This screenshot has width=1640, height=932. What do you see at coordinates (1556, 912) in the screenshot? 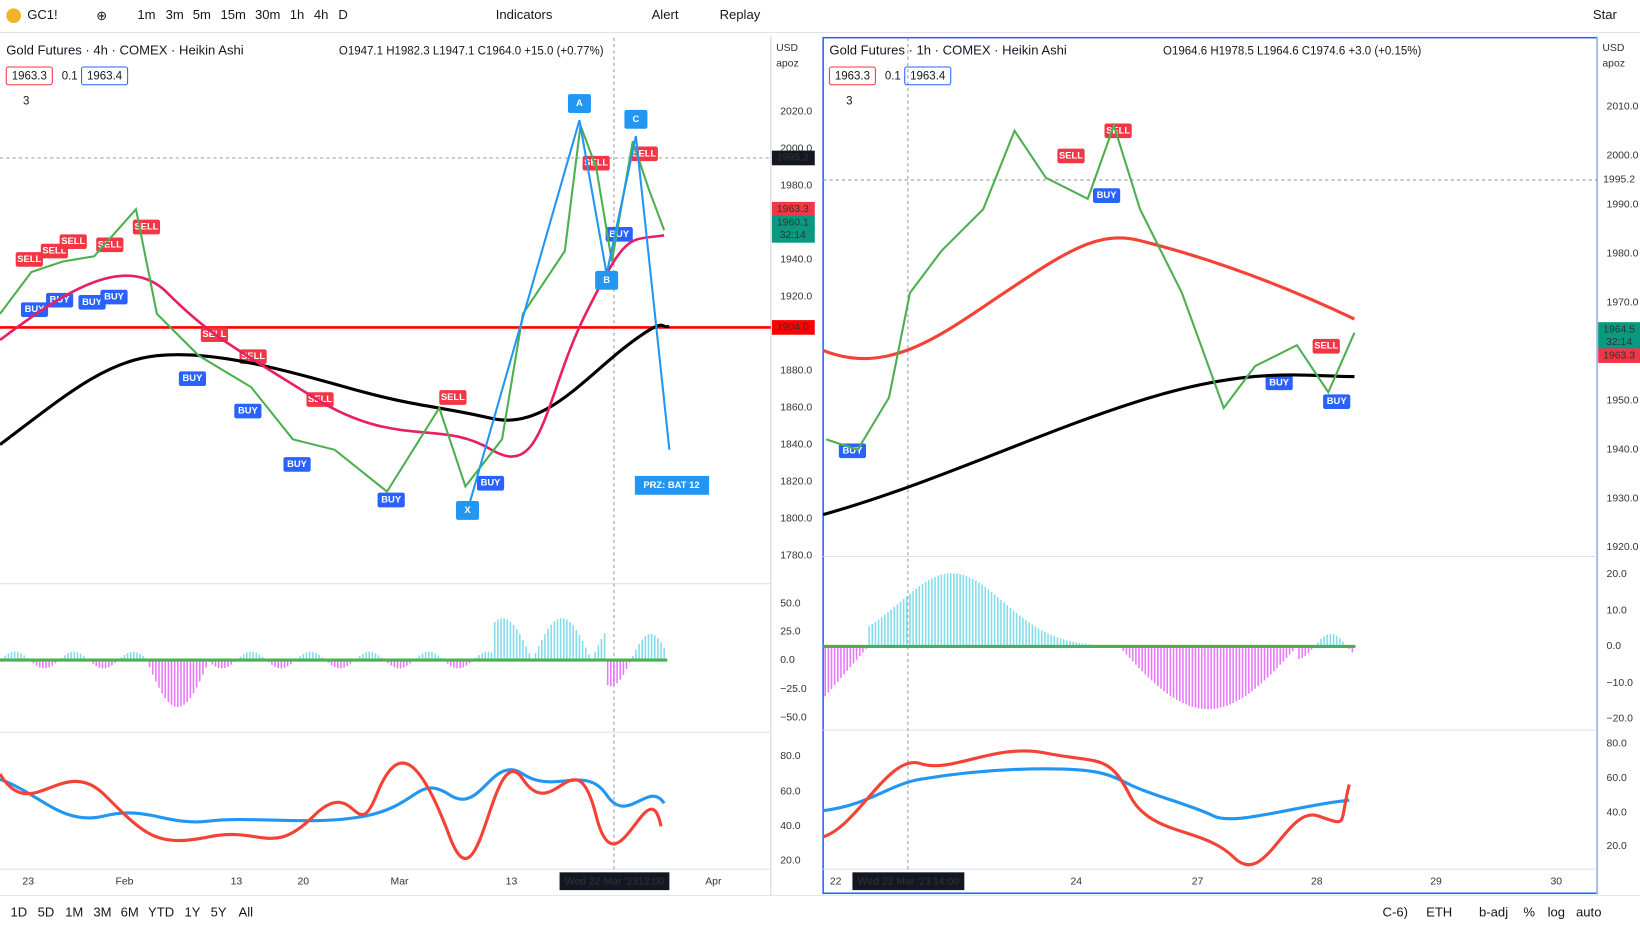
I see `footer-toggle: log` at bounding box center [1556, 912].